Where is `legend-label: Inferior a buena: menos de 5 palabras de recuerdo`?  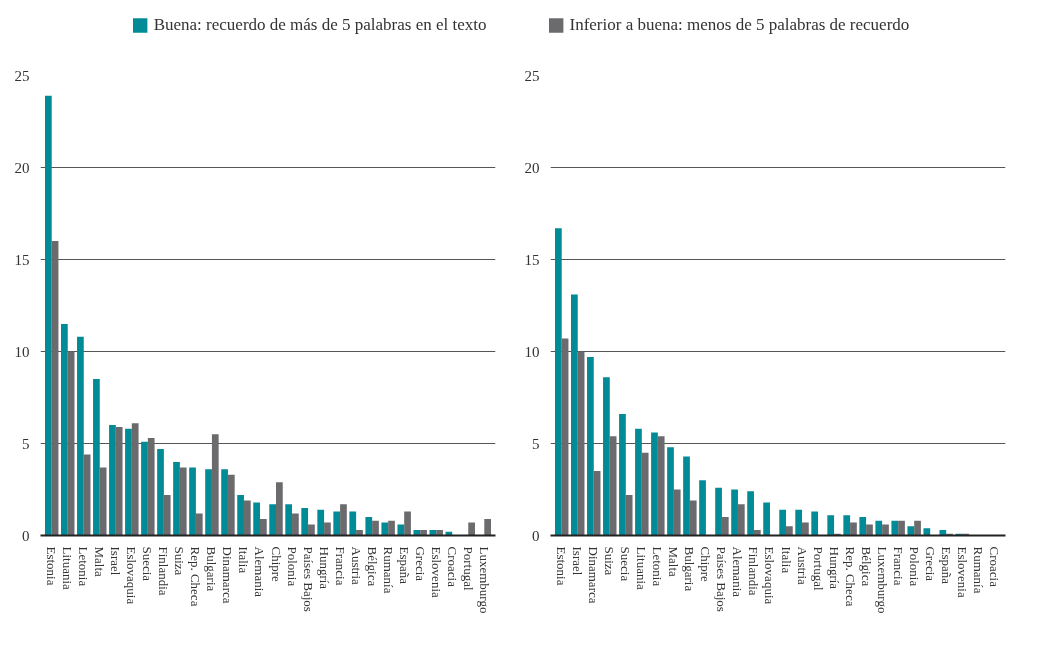 legend-label: Inferior a buena: menos de 5 palabras de recuerdo is located at coordinates (739, 25).